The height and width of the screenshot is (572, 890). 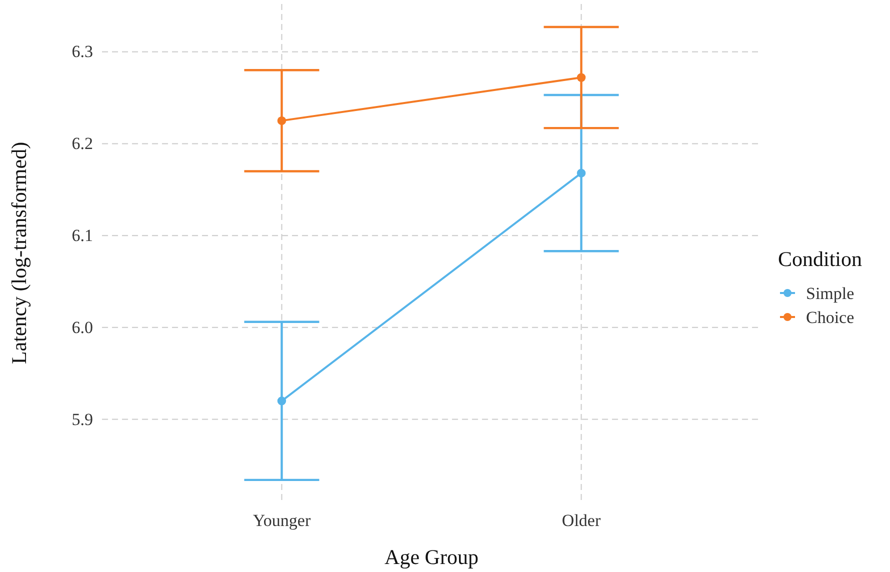 What do you see at coordinates (82, 144) in the screenshot?
I see `y-tick-label: 6.2` at bounding box center [82, 144].